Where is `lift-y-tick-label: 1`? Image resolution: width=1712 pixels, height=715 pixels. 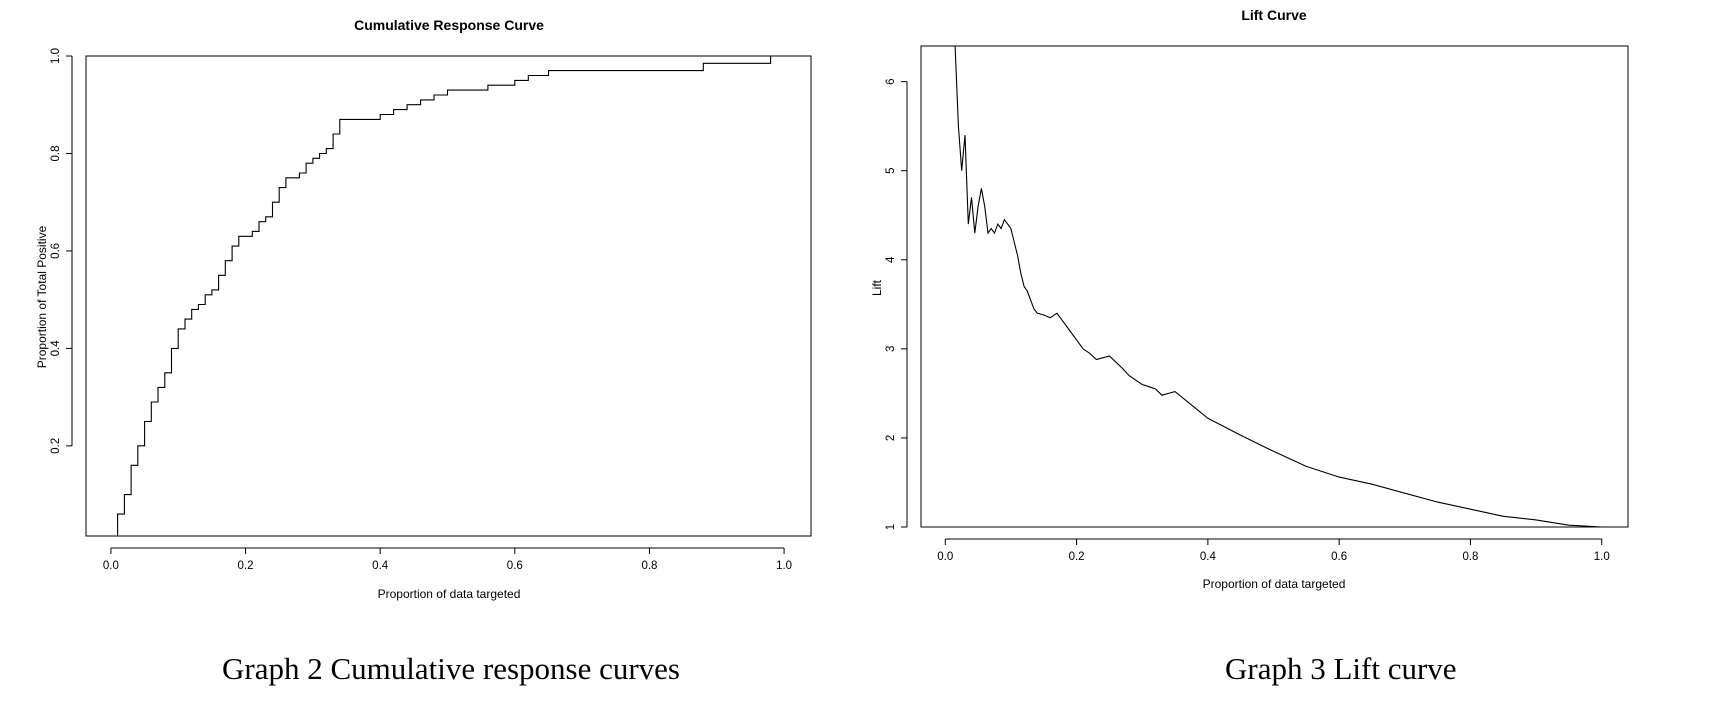 lift-y-tick-label: 1 is located at coordinates (891, 527).